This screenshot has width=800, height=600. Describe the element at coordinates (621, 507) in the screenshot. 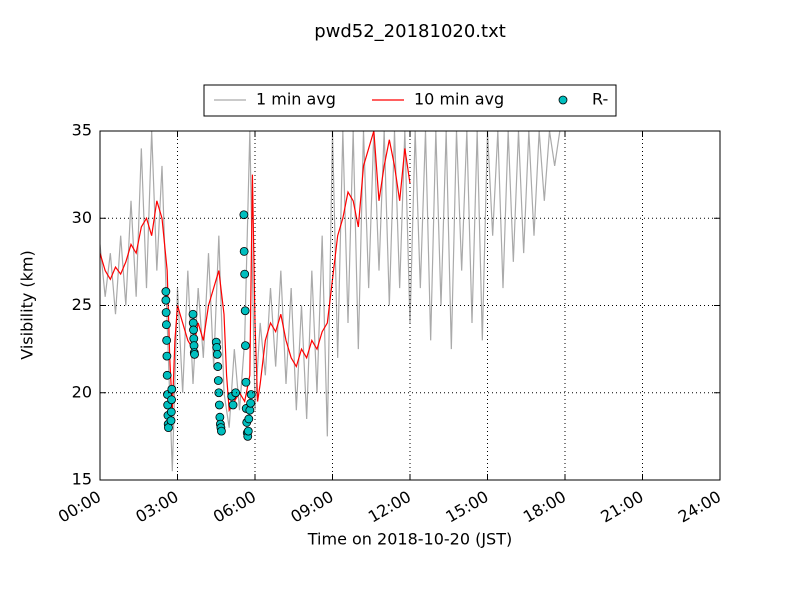

I see `x-tick-label: 21:00` at that location.